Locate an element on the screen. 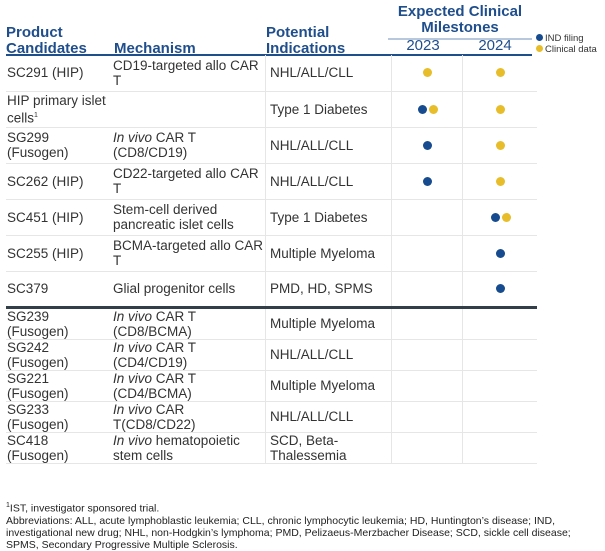 This screenshot has width=605, height=551. legend-clinical-label: Clinical data is located at coordinates (571, 49).